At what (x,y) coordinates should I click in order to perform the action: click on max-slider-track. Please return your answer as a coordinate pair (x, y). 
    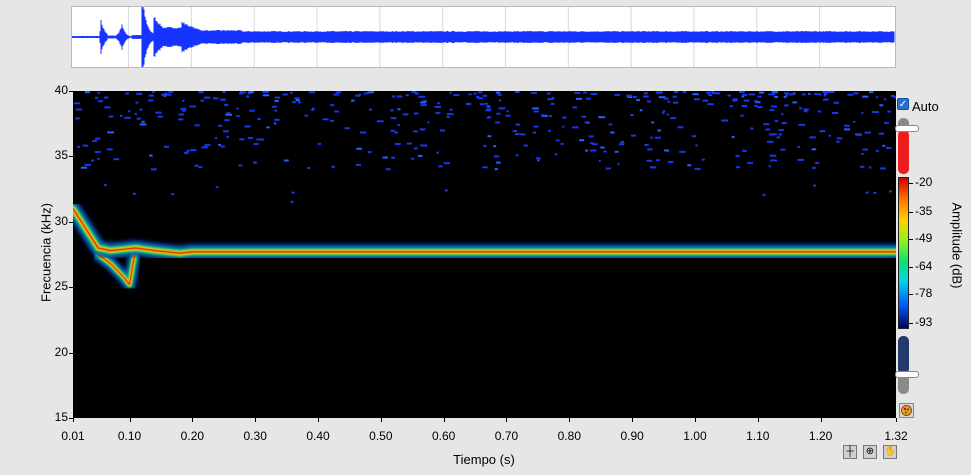
    Looking at the image, I should click on (903, 124).